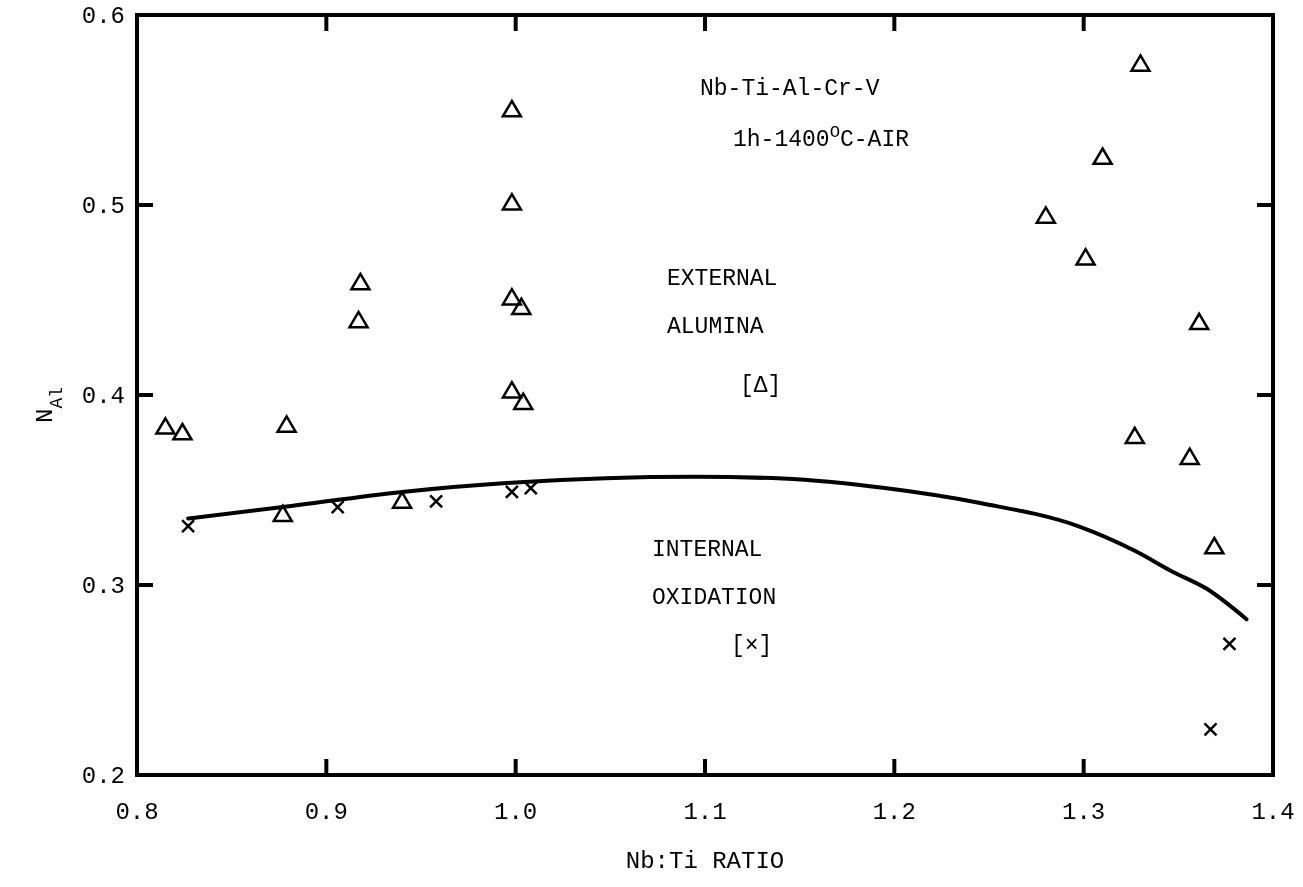 The height and width of the screenshot is (887, 1303). Describe the element at coordinates (103, 207) in the screenshot. I see `y-tick-label: 0.5` at that location.